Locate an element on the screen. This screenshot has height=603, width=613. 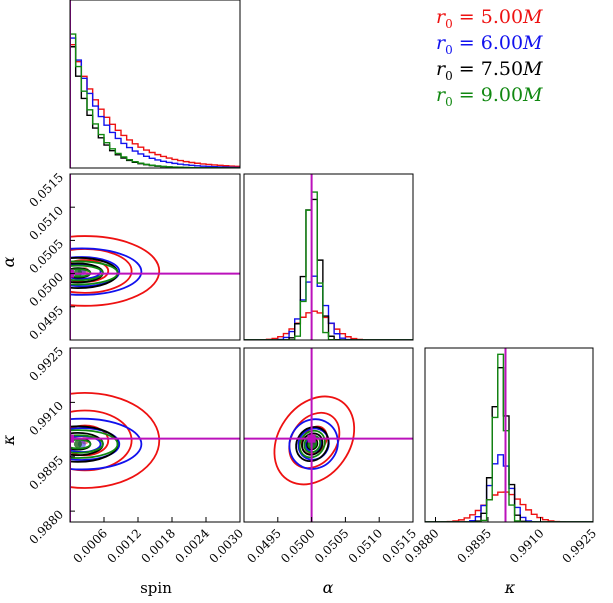
y-tick-label: 0.9880 is located at coordinates (47, 527).